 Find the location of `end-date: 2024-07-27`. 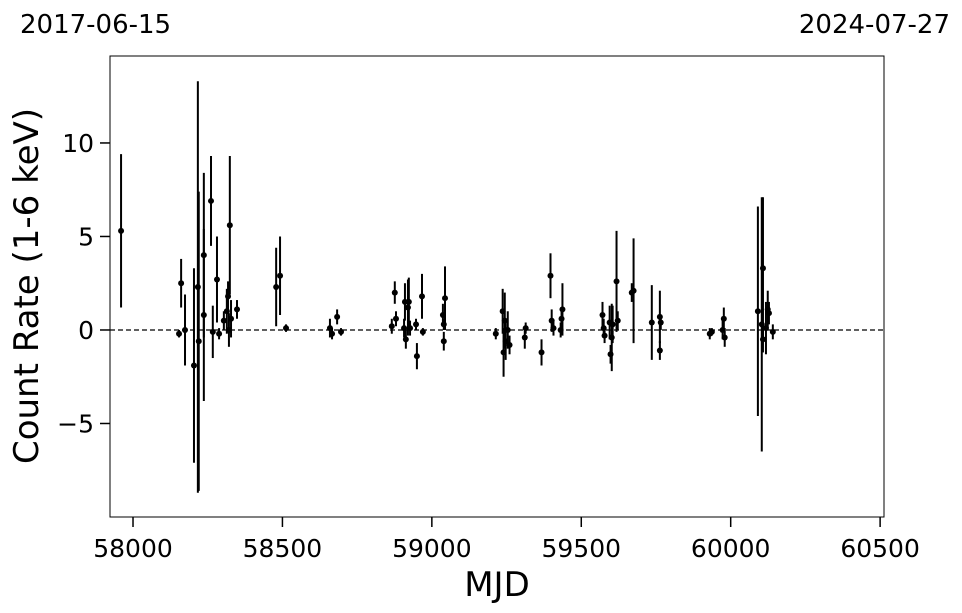

end-date: 2024-07-27 is located at coordinates (874, 25).